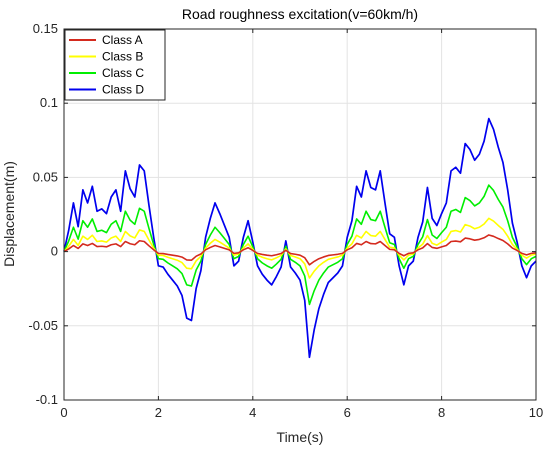 This screenshot has height=450, width=550. What do you see at coordinates (47, 399) in the screenshot?
I see `y-tick-label: -0.1` at bounding box center [47, 399].